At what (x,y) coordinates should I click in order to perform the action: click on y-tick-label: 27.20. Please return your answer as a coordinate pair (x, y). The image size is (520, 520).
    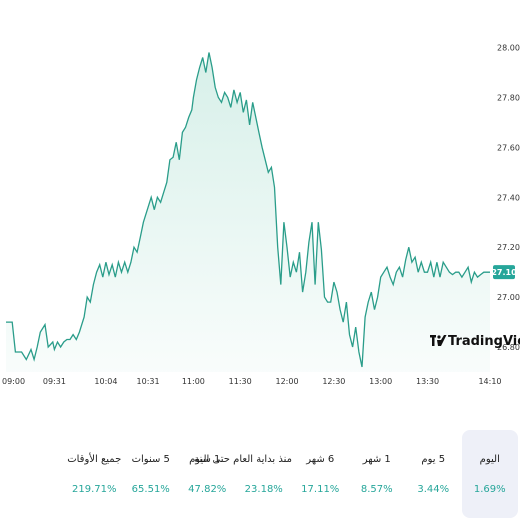
    Looking at the image, I should click on (508, 247).